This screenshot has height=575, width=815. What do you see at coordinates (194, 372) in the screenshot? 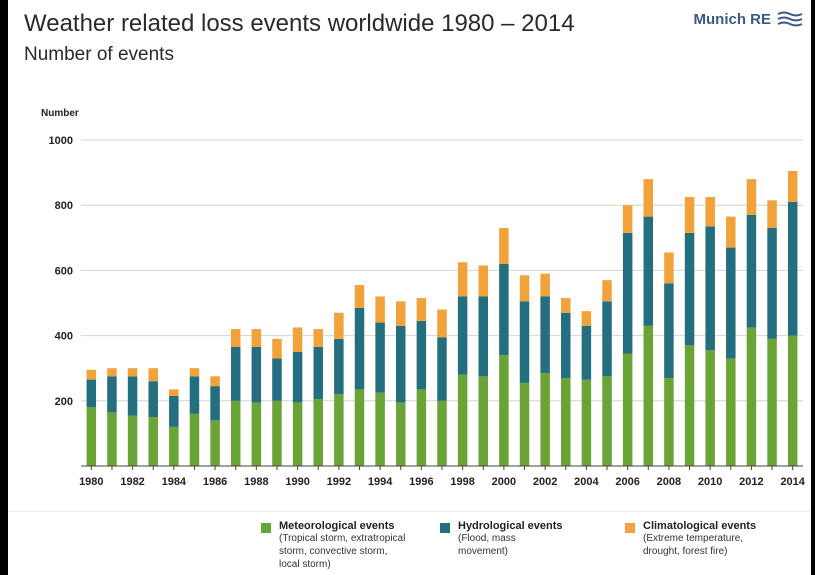
I see `bar-climatological-1985` at bounding box center [194, 372].